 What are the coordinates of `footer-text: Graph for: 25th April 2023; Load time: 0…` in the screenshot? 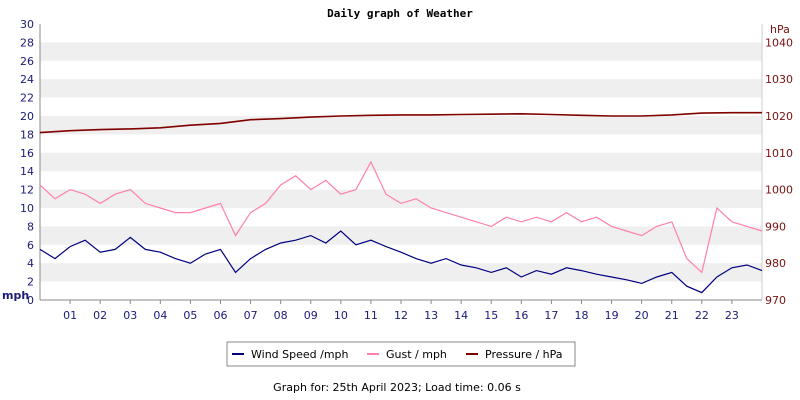 It's located at (397, 387).